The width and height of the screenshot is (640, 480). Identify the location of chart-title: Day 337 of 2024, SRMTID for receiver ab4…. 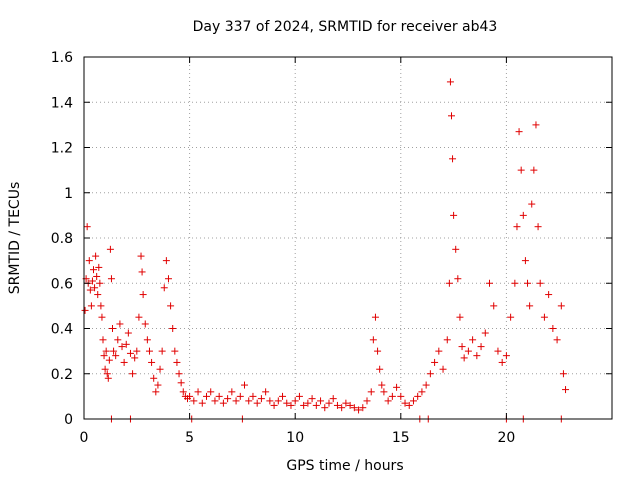
(345, 27).